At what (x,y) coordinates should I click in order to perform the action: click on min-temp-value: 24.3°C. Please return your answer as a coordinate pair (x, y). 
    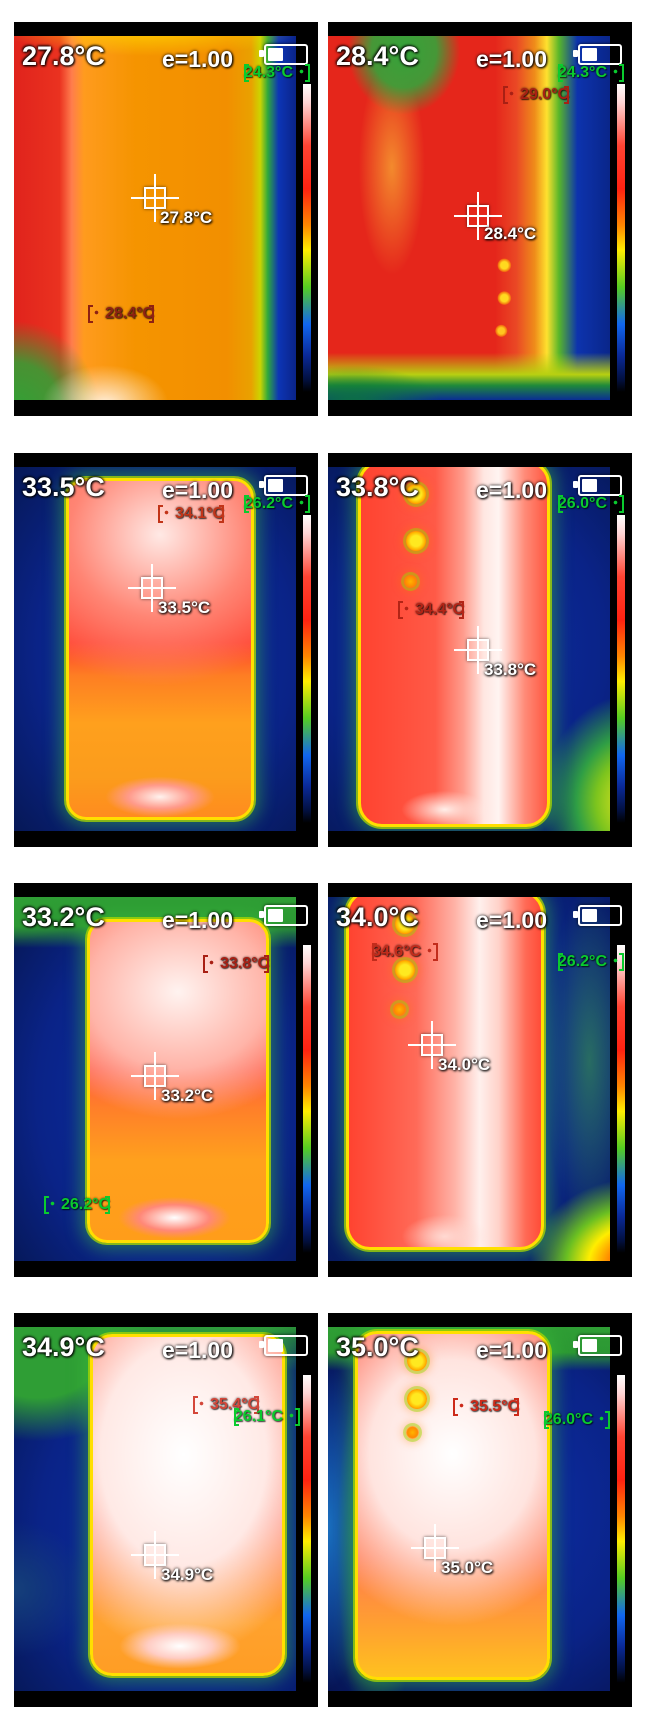
    Looking at the image, I should click on (268, 72).